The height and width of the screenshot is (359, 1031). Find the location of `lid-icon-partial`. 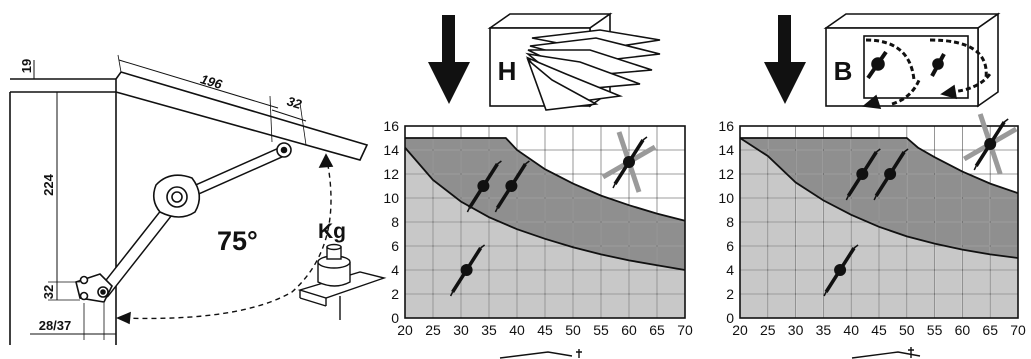

lid-icon-partial is located at coordinates (710, 353).